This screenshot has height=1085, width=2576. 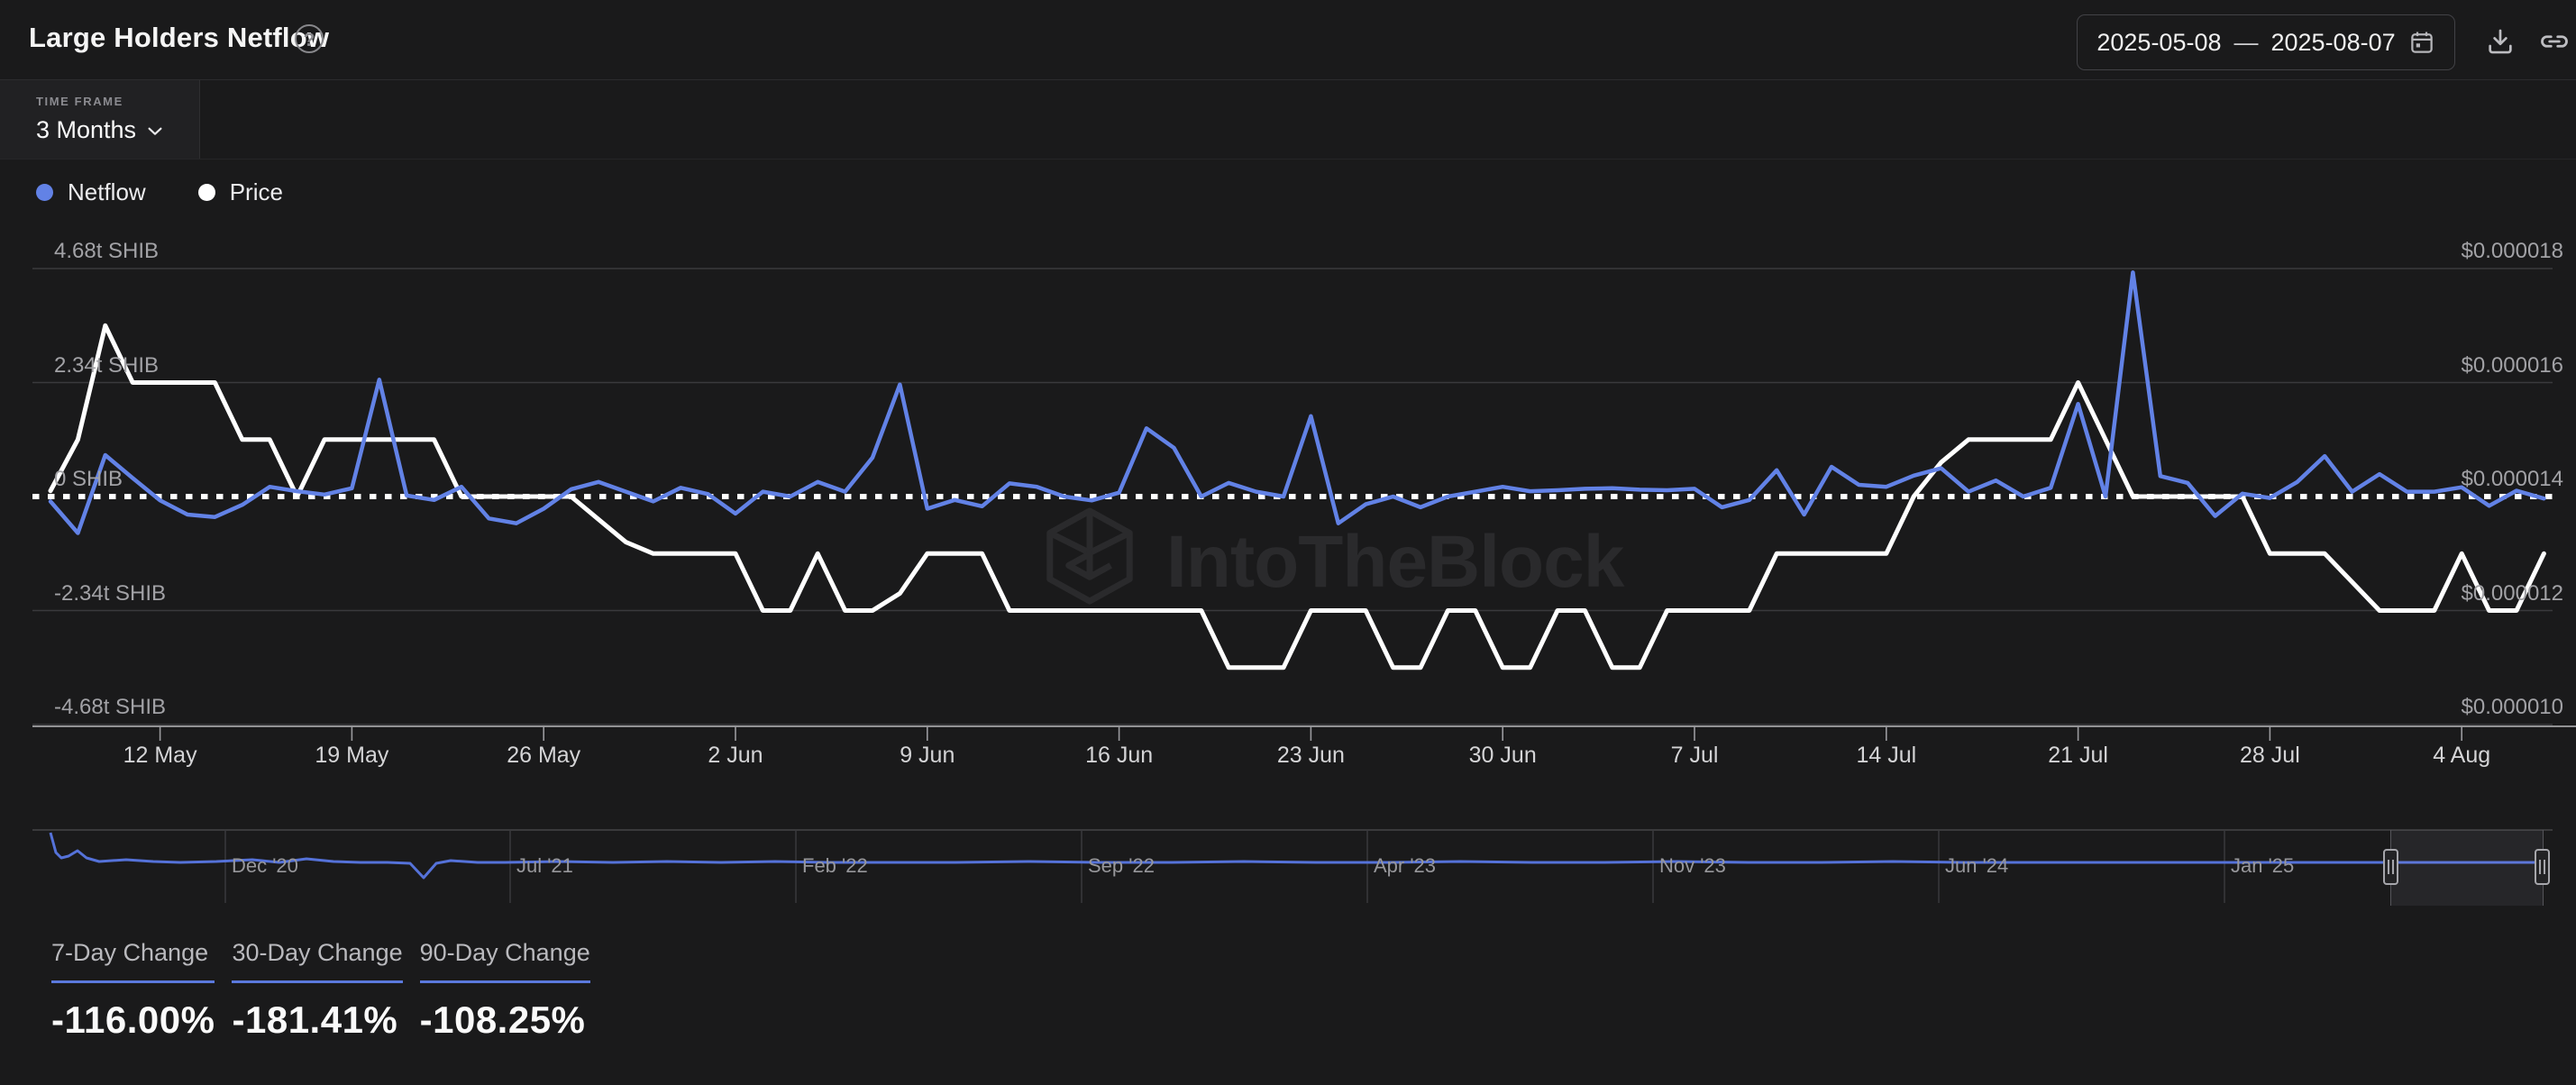 What do you see at coordinates (2512, 251) in the screenshot?
I see `y-axis-right-label: $0.000018` at bounding box center [2512, 251].